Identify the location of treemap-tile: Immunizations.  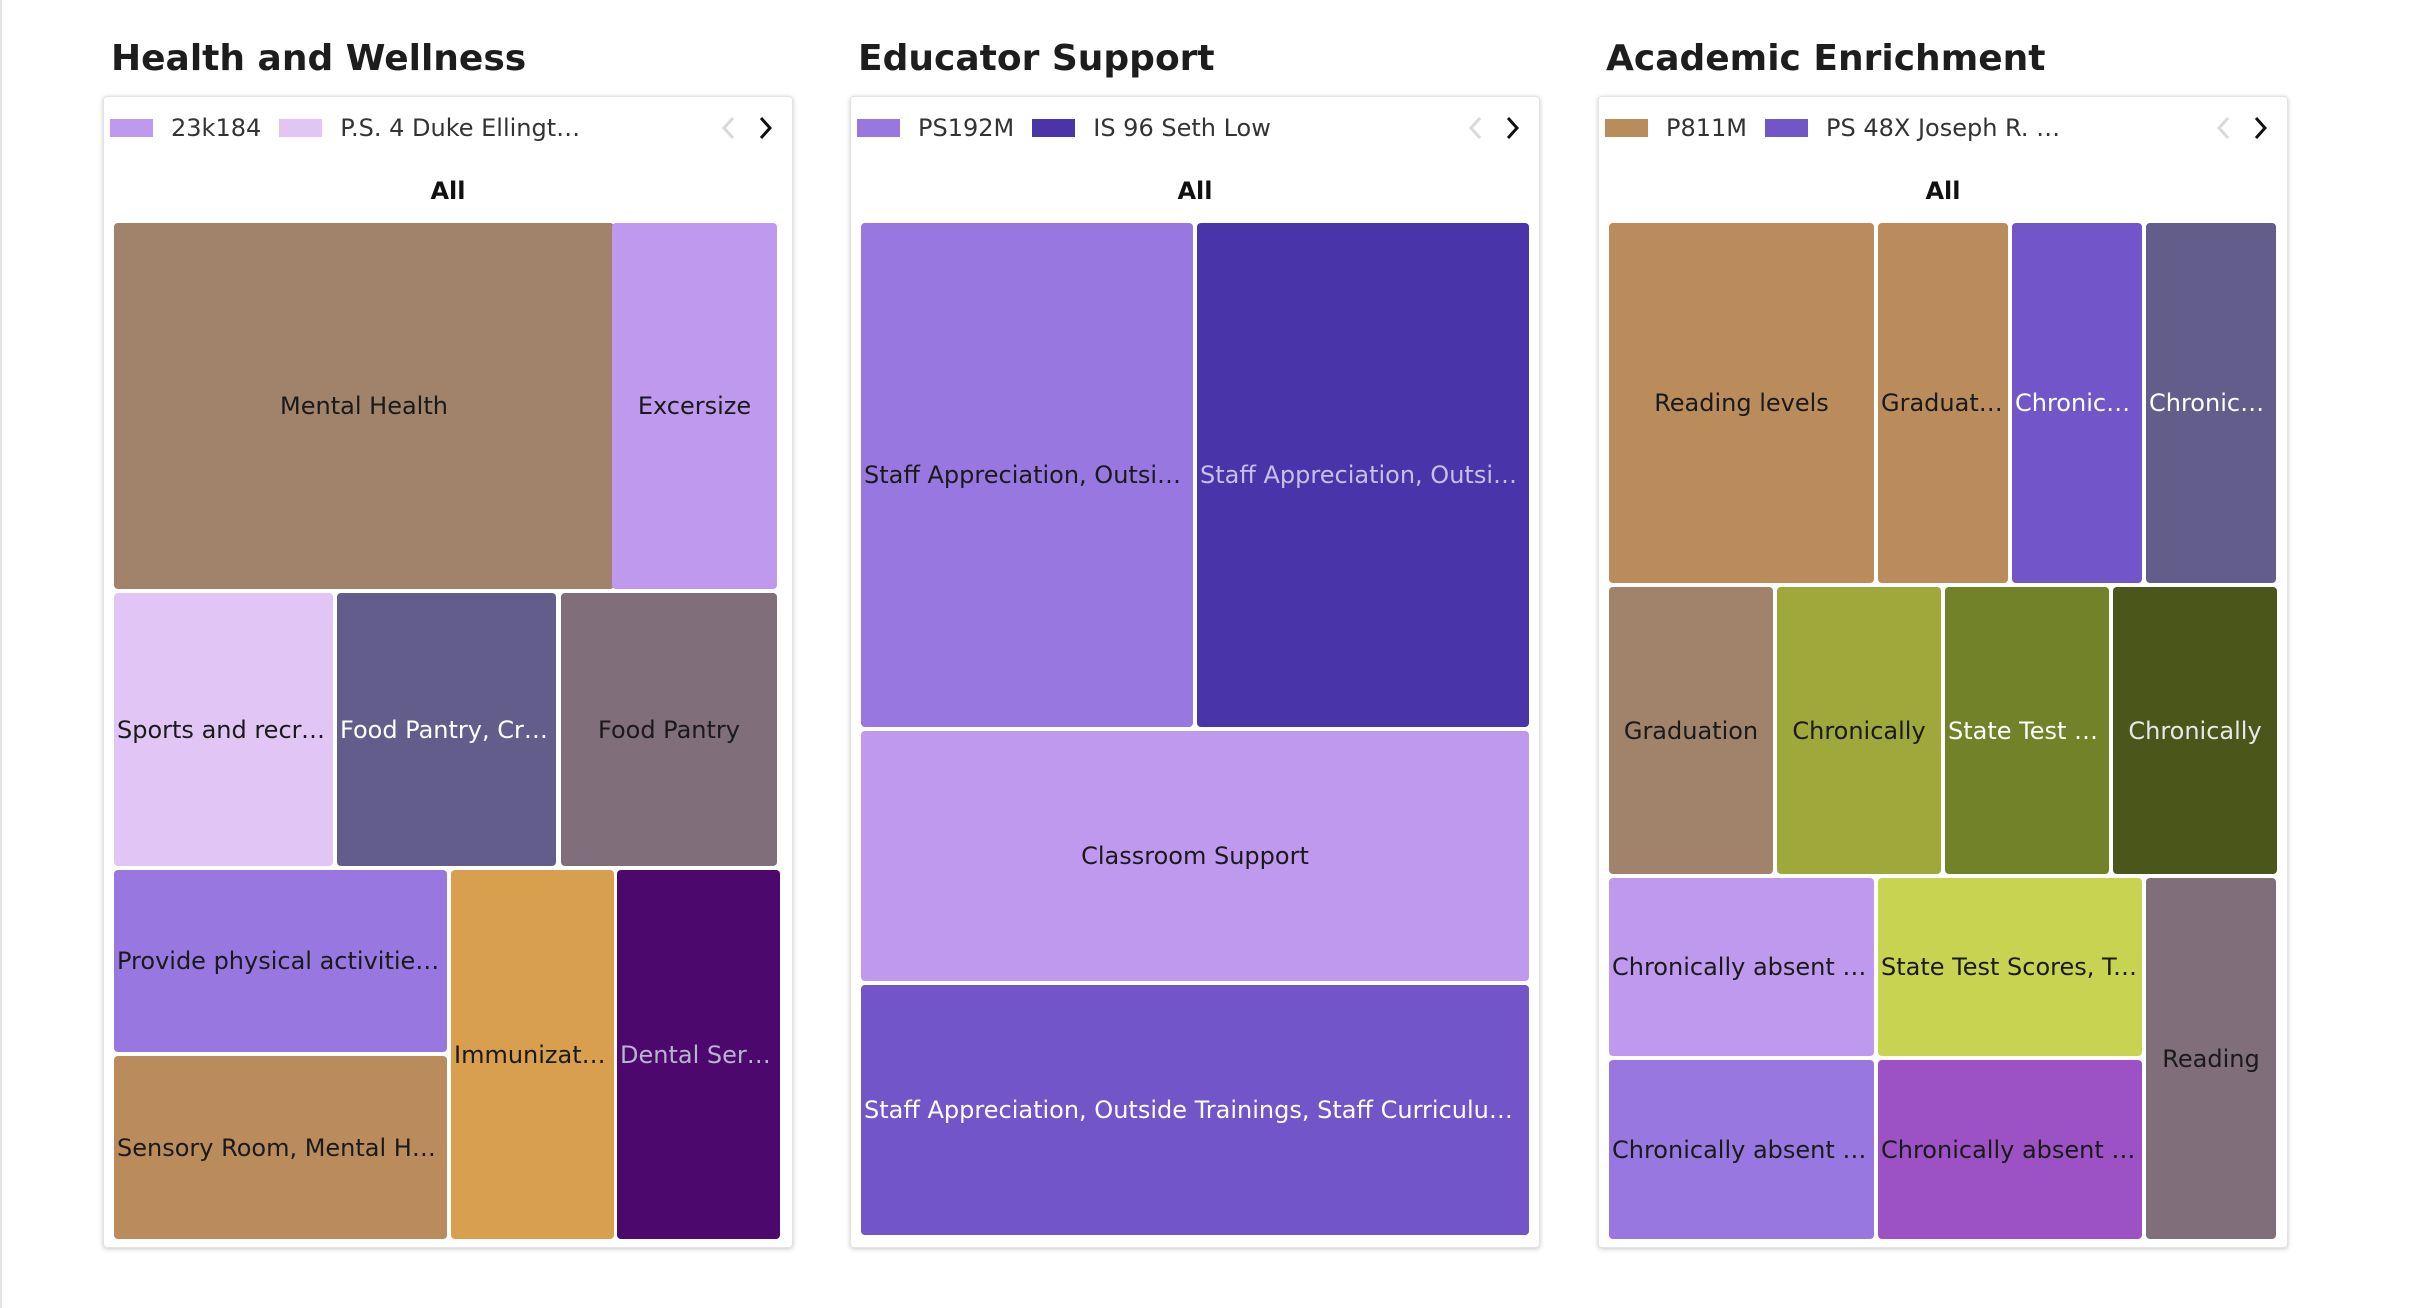
(532, 1054).